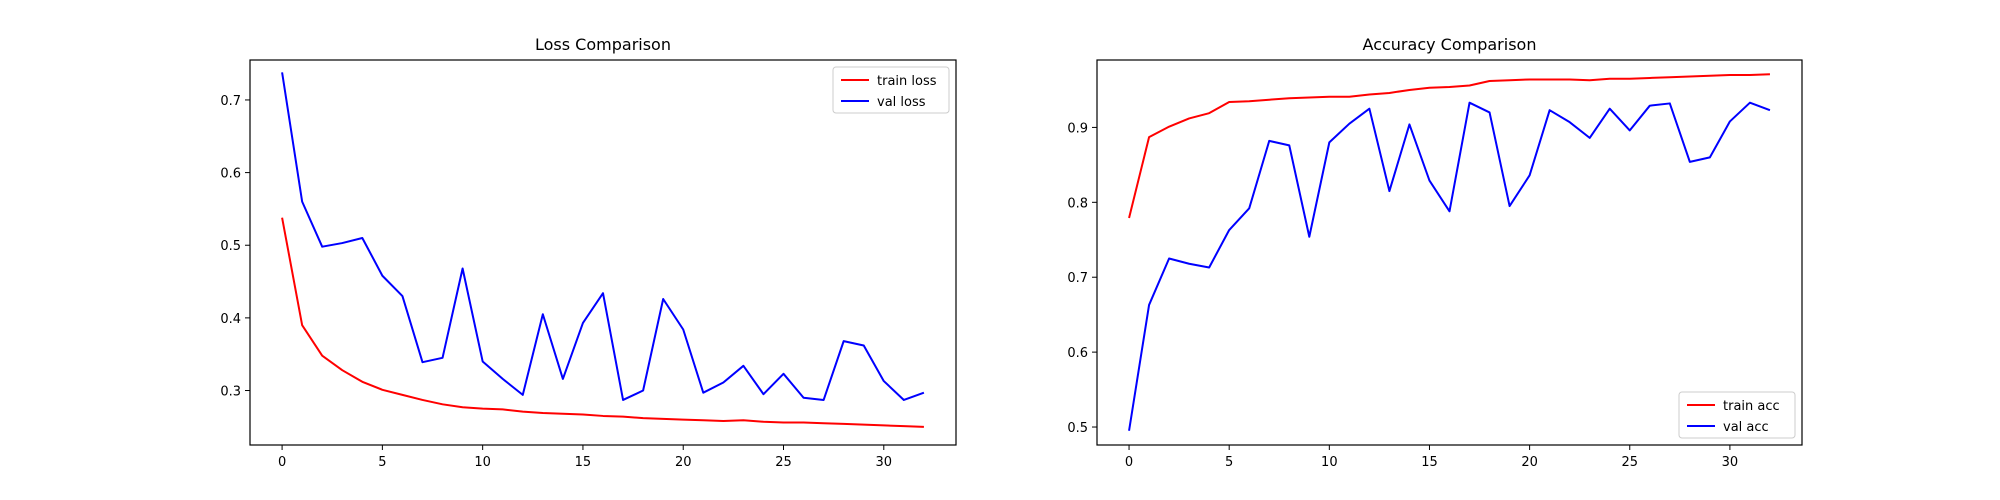 This screenshot has width=2000, height=500. Describe the element at coordinates (1730, 462) in the screenshot. I see `acc-x-tick-label: 30` at that location.